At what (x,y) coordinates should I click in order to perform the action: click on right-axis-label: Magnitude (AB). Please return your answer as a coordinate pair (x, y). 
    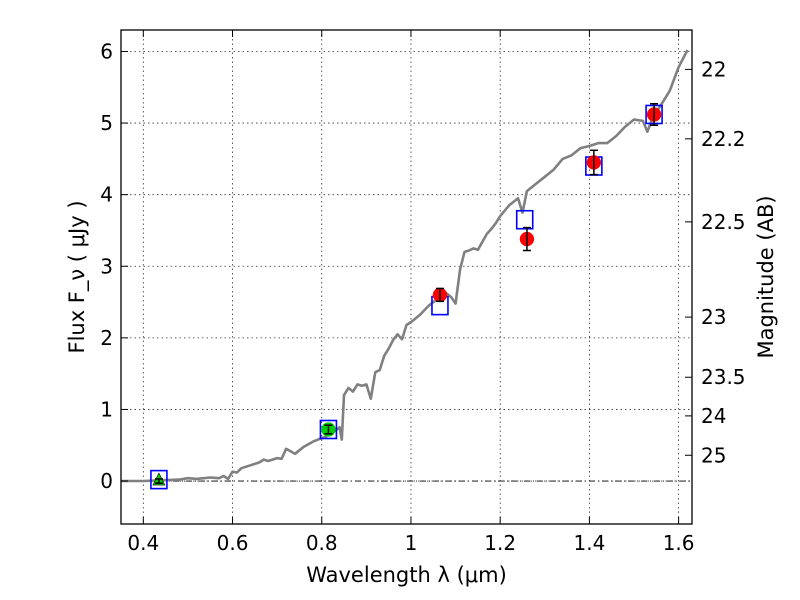
    Looking at the image, I should click on (766, 276).